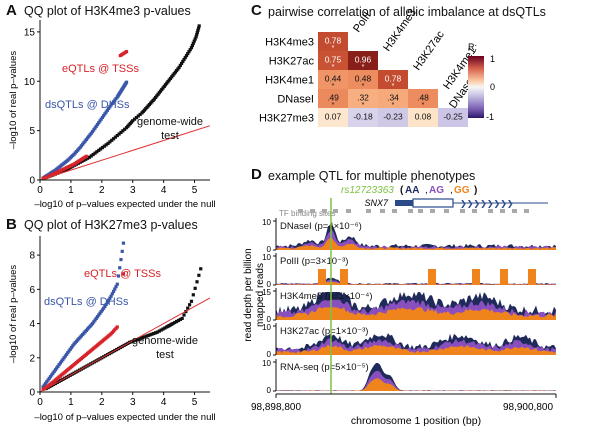 This screenshot has width=600, height=431. What do you see at coordinates (492, 87) in the screenshot?
I see `colorbar-tick-mid: 0` at bounding box center [492, 87].